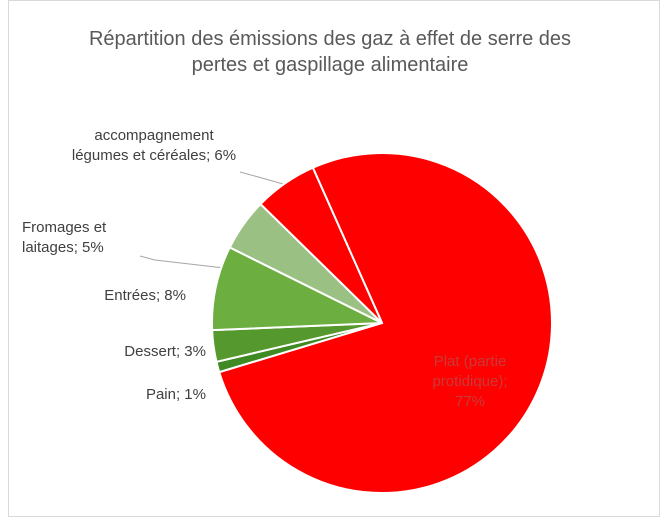 This screenshot has height=518, width=661. I want to click on data-label: Pain; 1%, so click(175, 394).